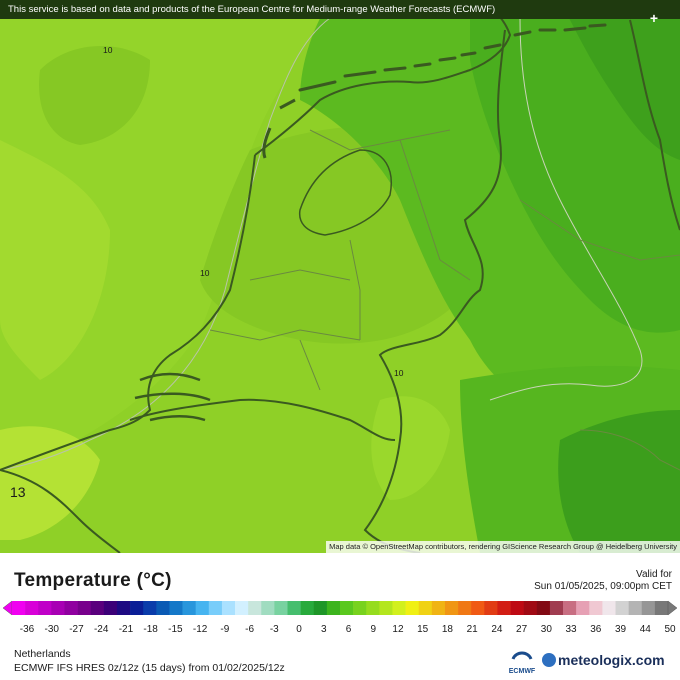 Image resolution: width=680 pixels, height=680 pixels. I want to click on field-warm-west, so click(55, 260).